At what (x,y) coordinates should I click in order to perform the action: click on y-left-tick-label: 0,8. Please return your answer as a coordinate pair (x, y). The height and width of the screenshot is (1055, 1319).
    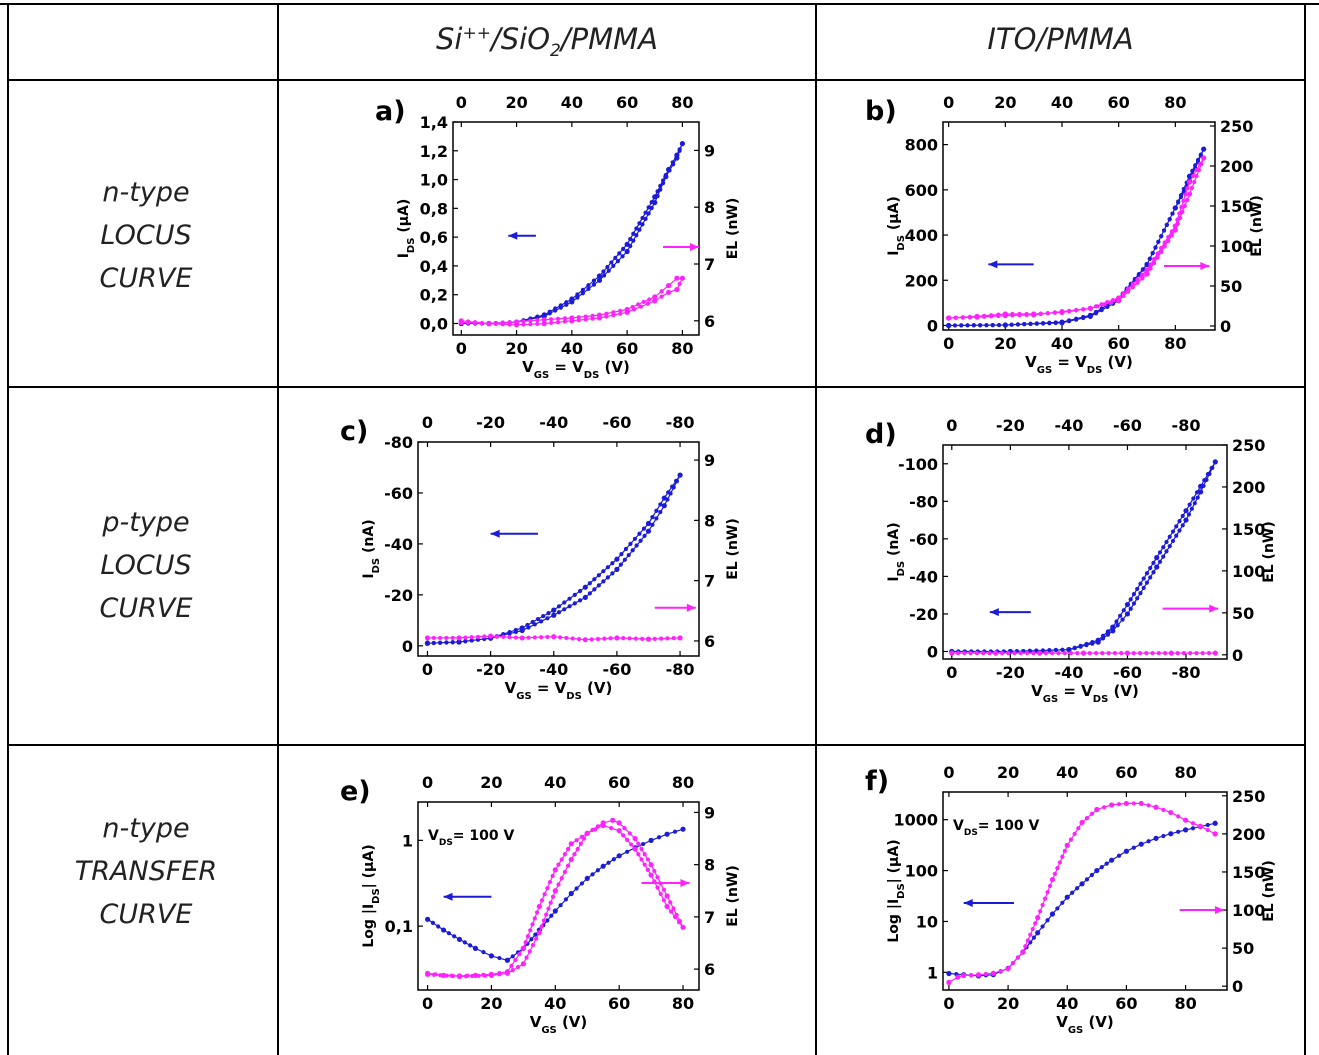
    Looking at the image, I should click on (434, 208).